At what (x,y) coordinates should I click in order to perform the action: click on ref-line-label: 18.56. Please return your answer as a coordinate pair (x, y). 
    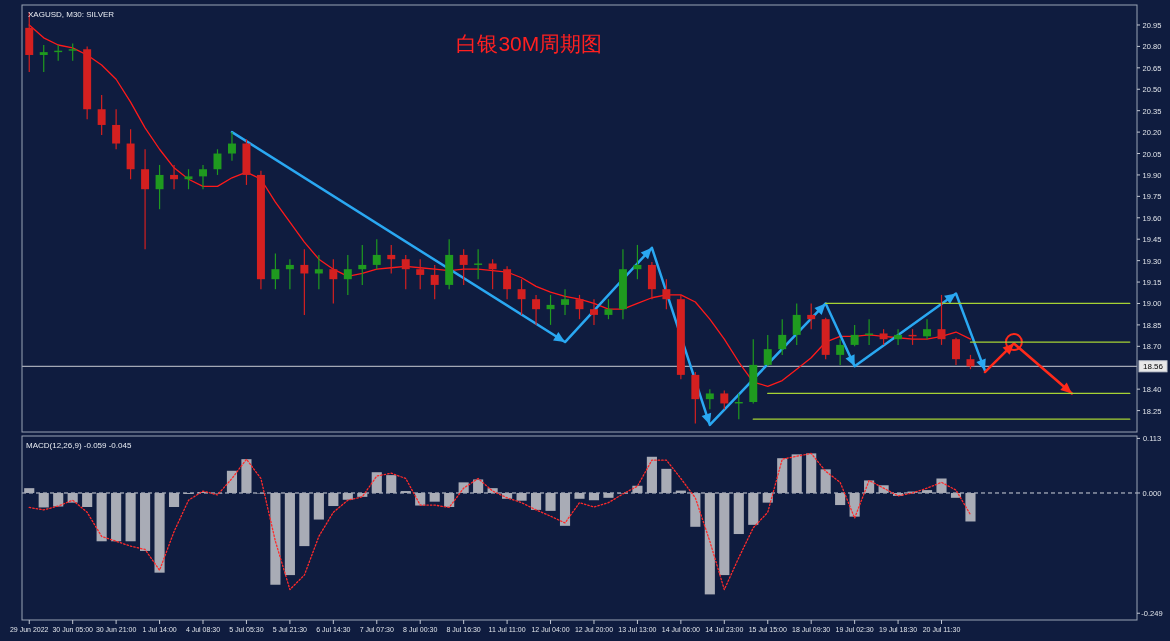
    Looking at the image, I should click on (1153, 367).